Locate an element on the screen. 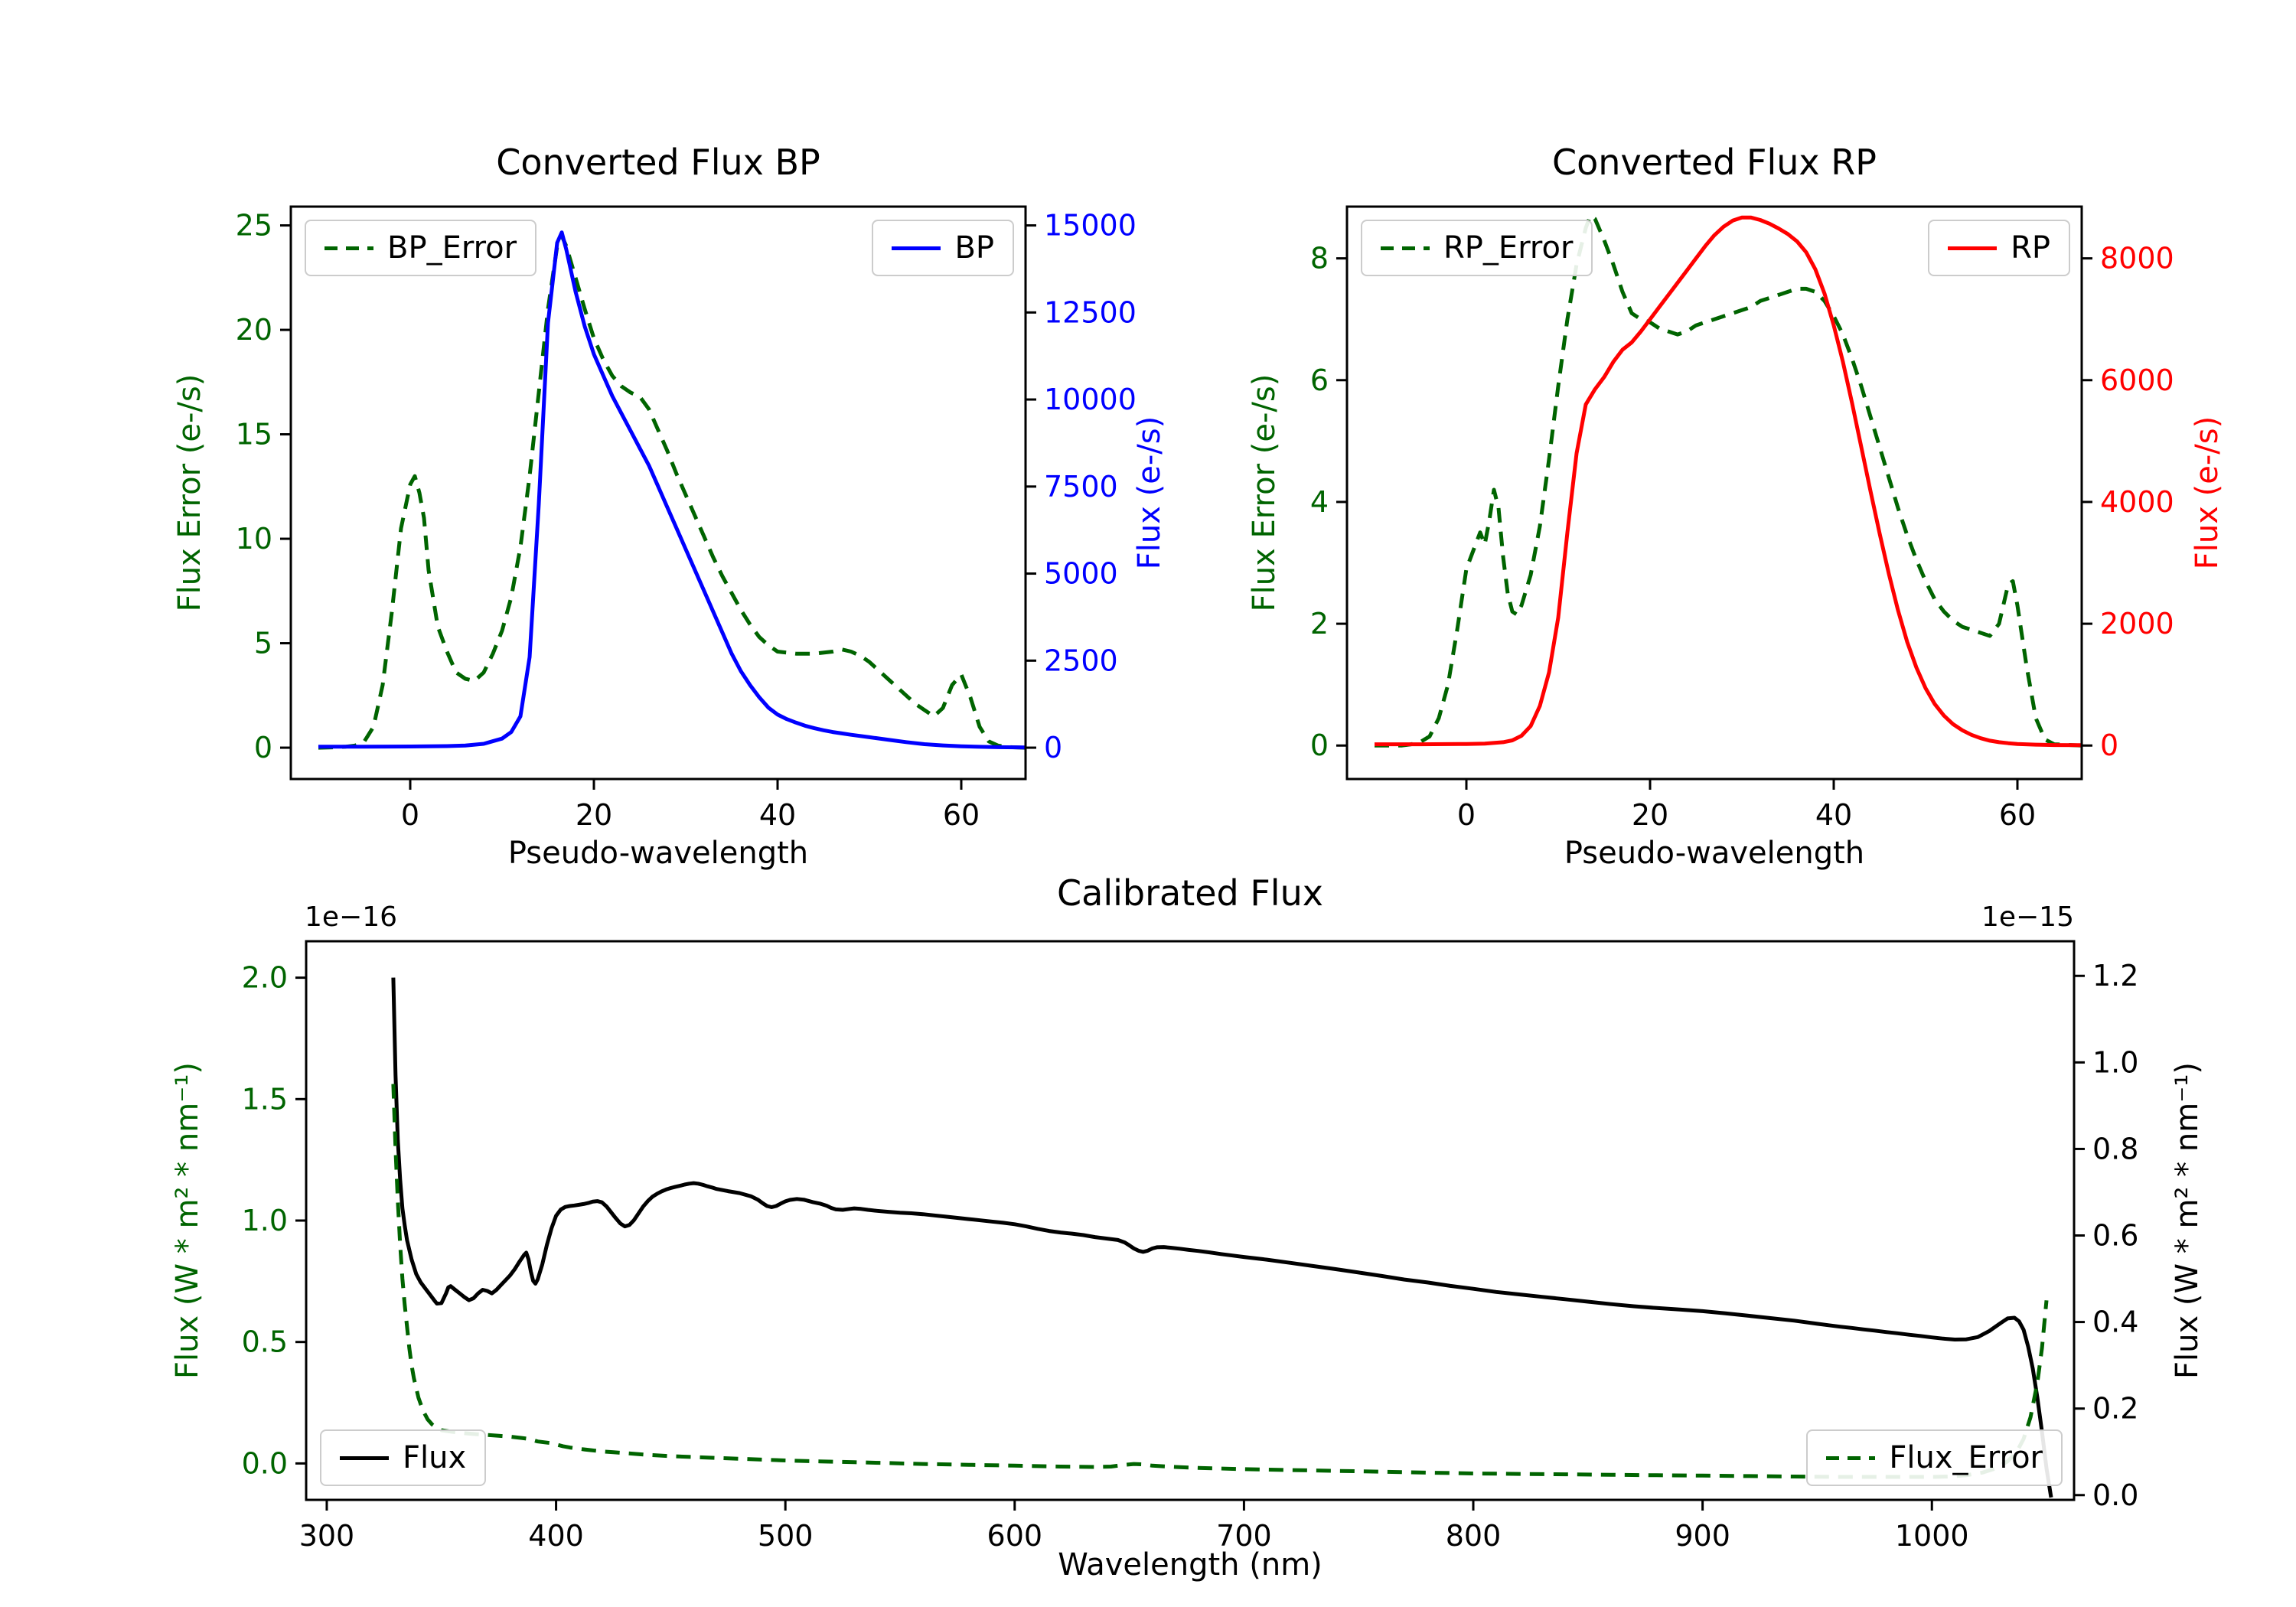 This screenshot has height=1607, width=2296. y-tick-label-right: 0.2 is located at coordinates (2115, 1409).